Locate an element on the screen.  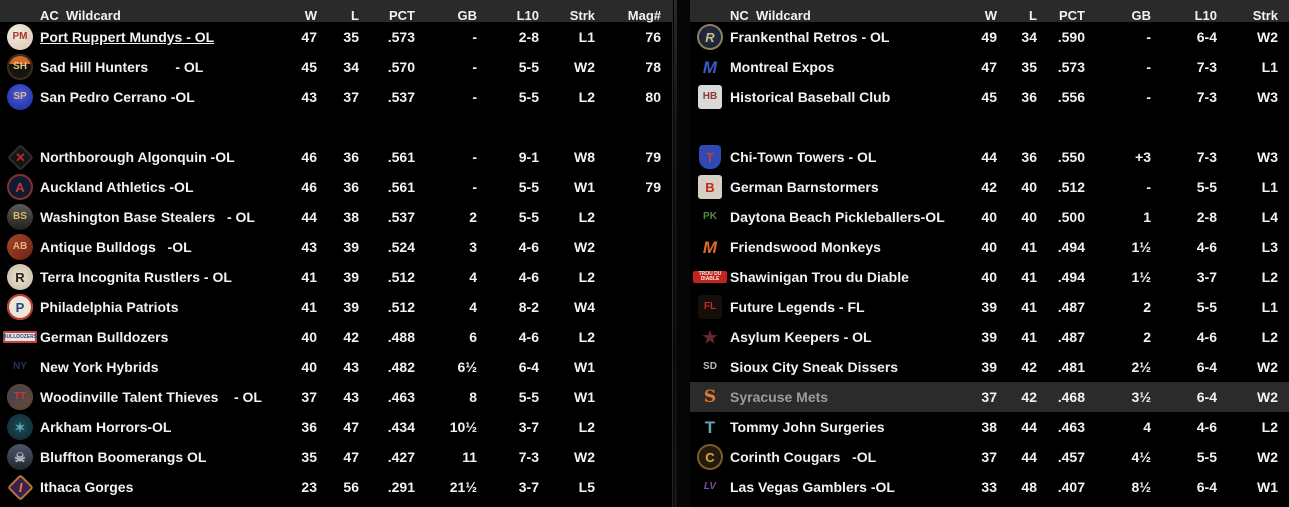
team-row: SP San Pedro Cerrano -OL 43 37 .537 - 5-5 L2 80 is located at coordinates (336, 97).